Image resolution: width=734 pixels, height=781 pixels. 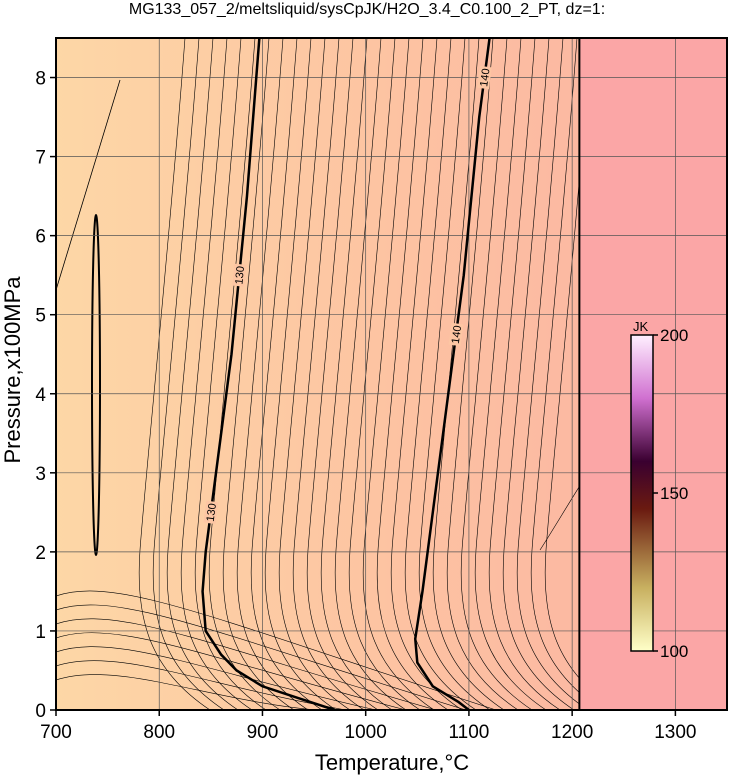 What do you see at coordinates (674, 493) in the screenshot?
I see `colorbar-tick-label: 150` at bounding box center [674, 493].